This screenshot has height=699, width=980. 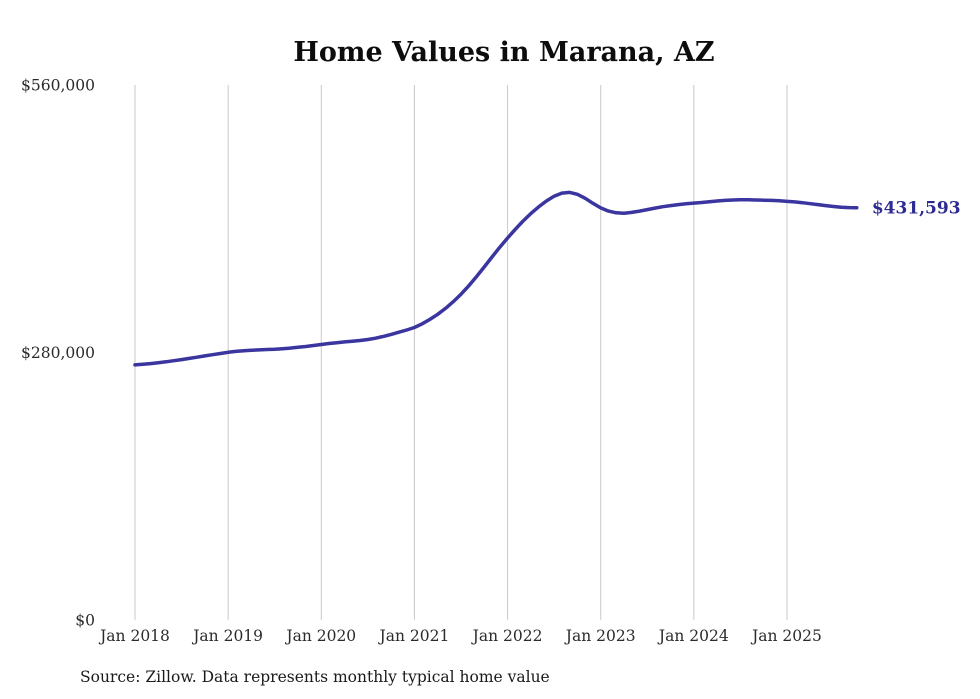 I want to click on x-tick-label: Jan 2025, so click(x=786, y=636).